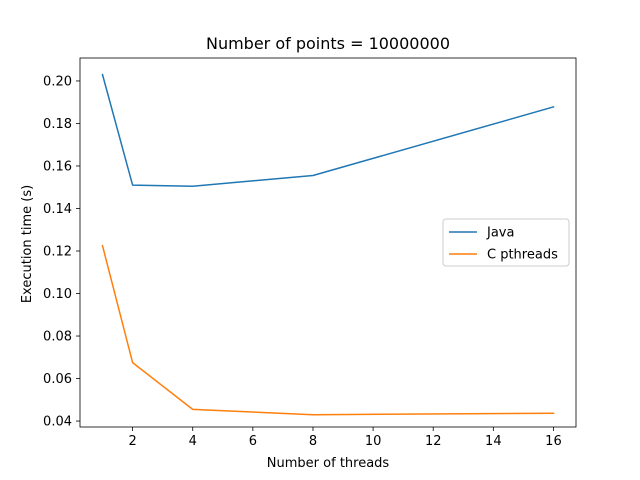 The height and width of the screenshot is (480, 640). What do you see at coordinates (57, 337) in the screenshot?
I see `y-tick-label: 0.08` at bounding box center [57, 337].